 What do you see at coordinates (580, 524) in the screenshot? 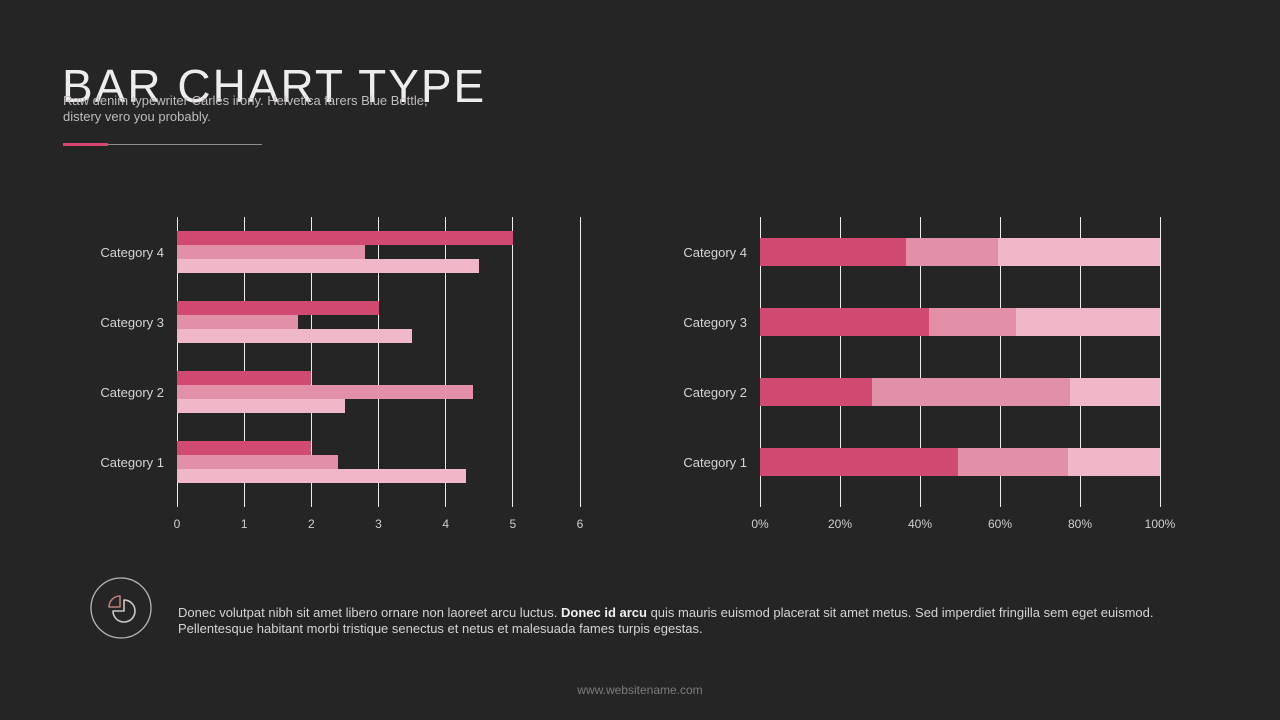
I see `axis-tick-label: 6` at bounding box center [580, 524].